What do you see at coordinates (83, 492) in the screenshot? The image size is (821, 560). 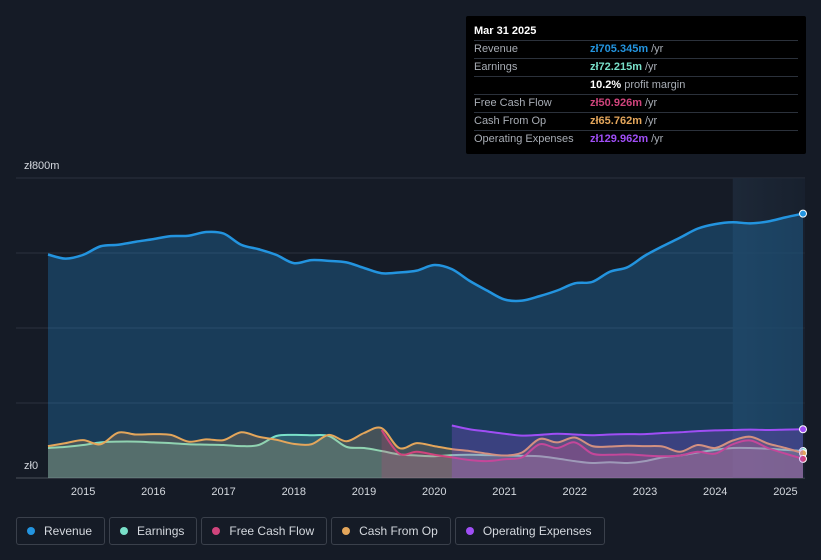 I see `x-tick-label: 2015` at bounding box center [83, 492].